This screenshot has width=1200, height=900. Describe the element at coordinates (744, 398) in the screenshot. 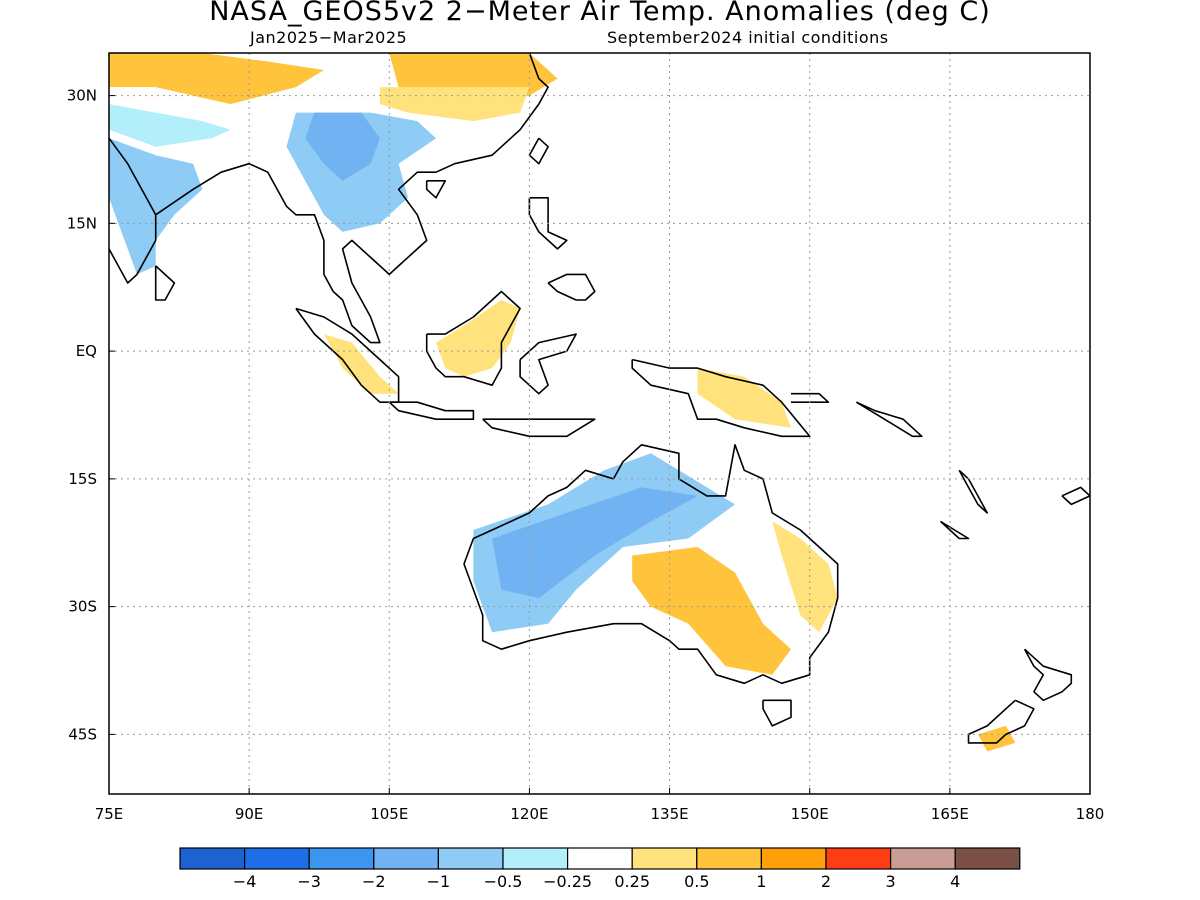

I see `anomaly-region-png-warm` at that location.